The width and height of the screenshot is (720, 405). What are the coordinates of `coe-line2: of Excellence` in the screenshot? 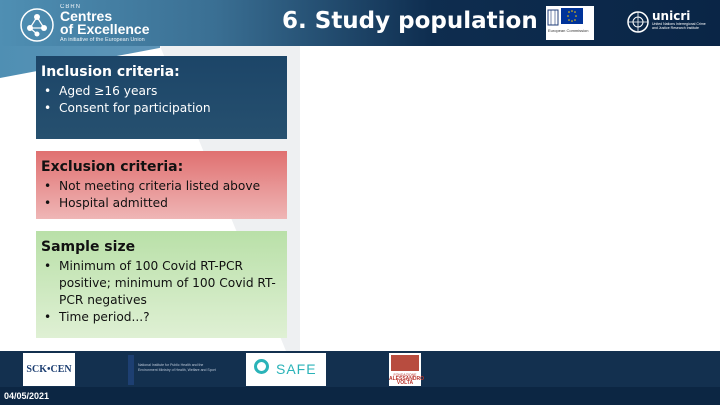 It's located at (105, 29).